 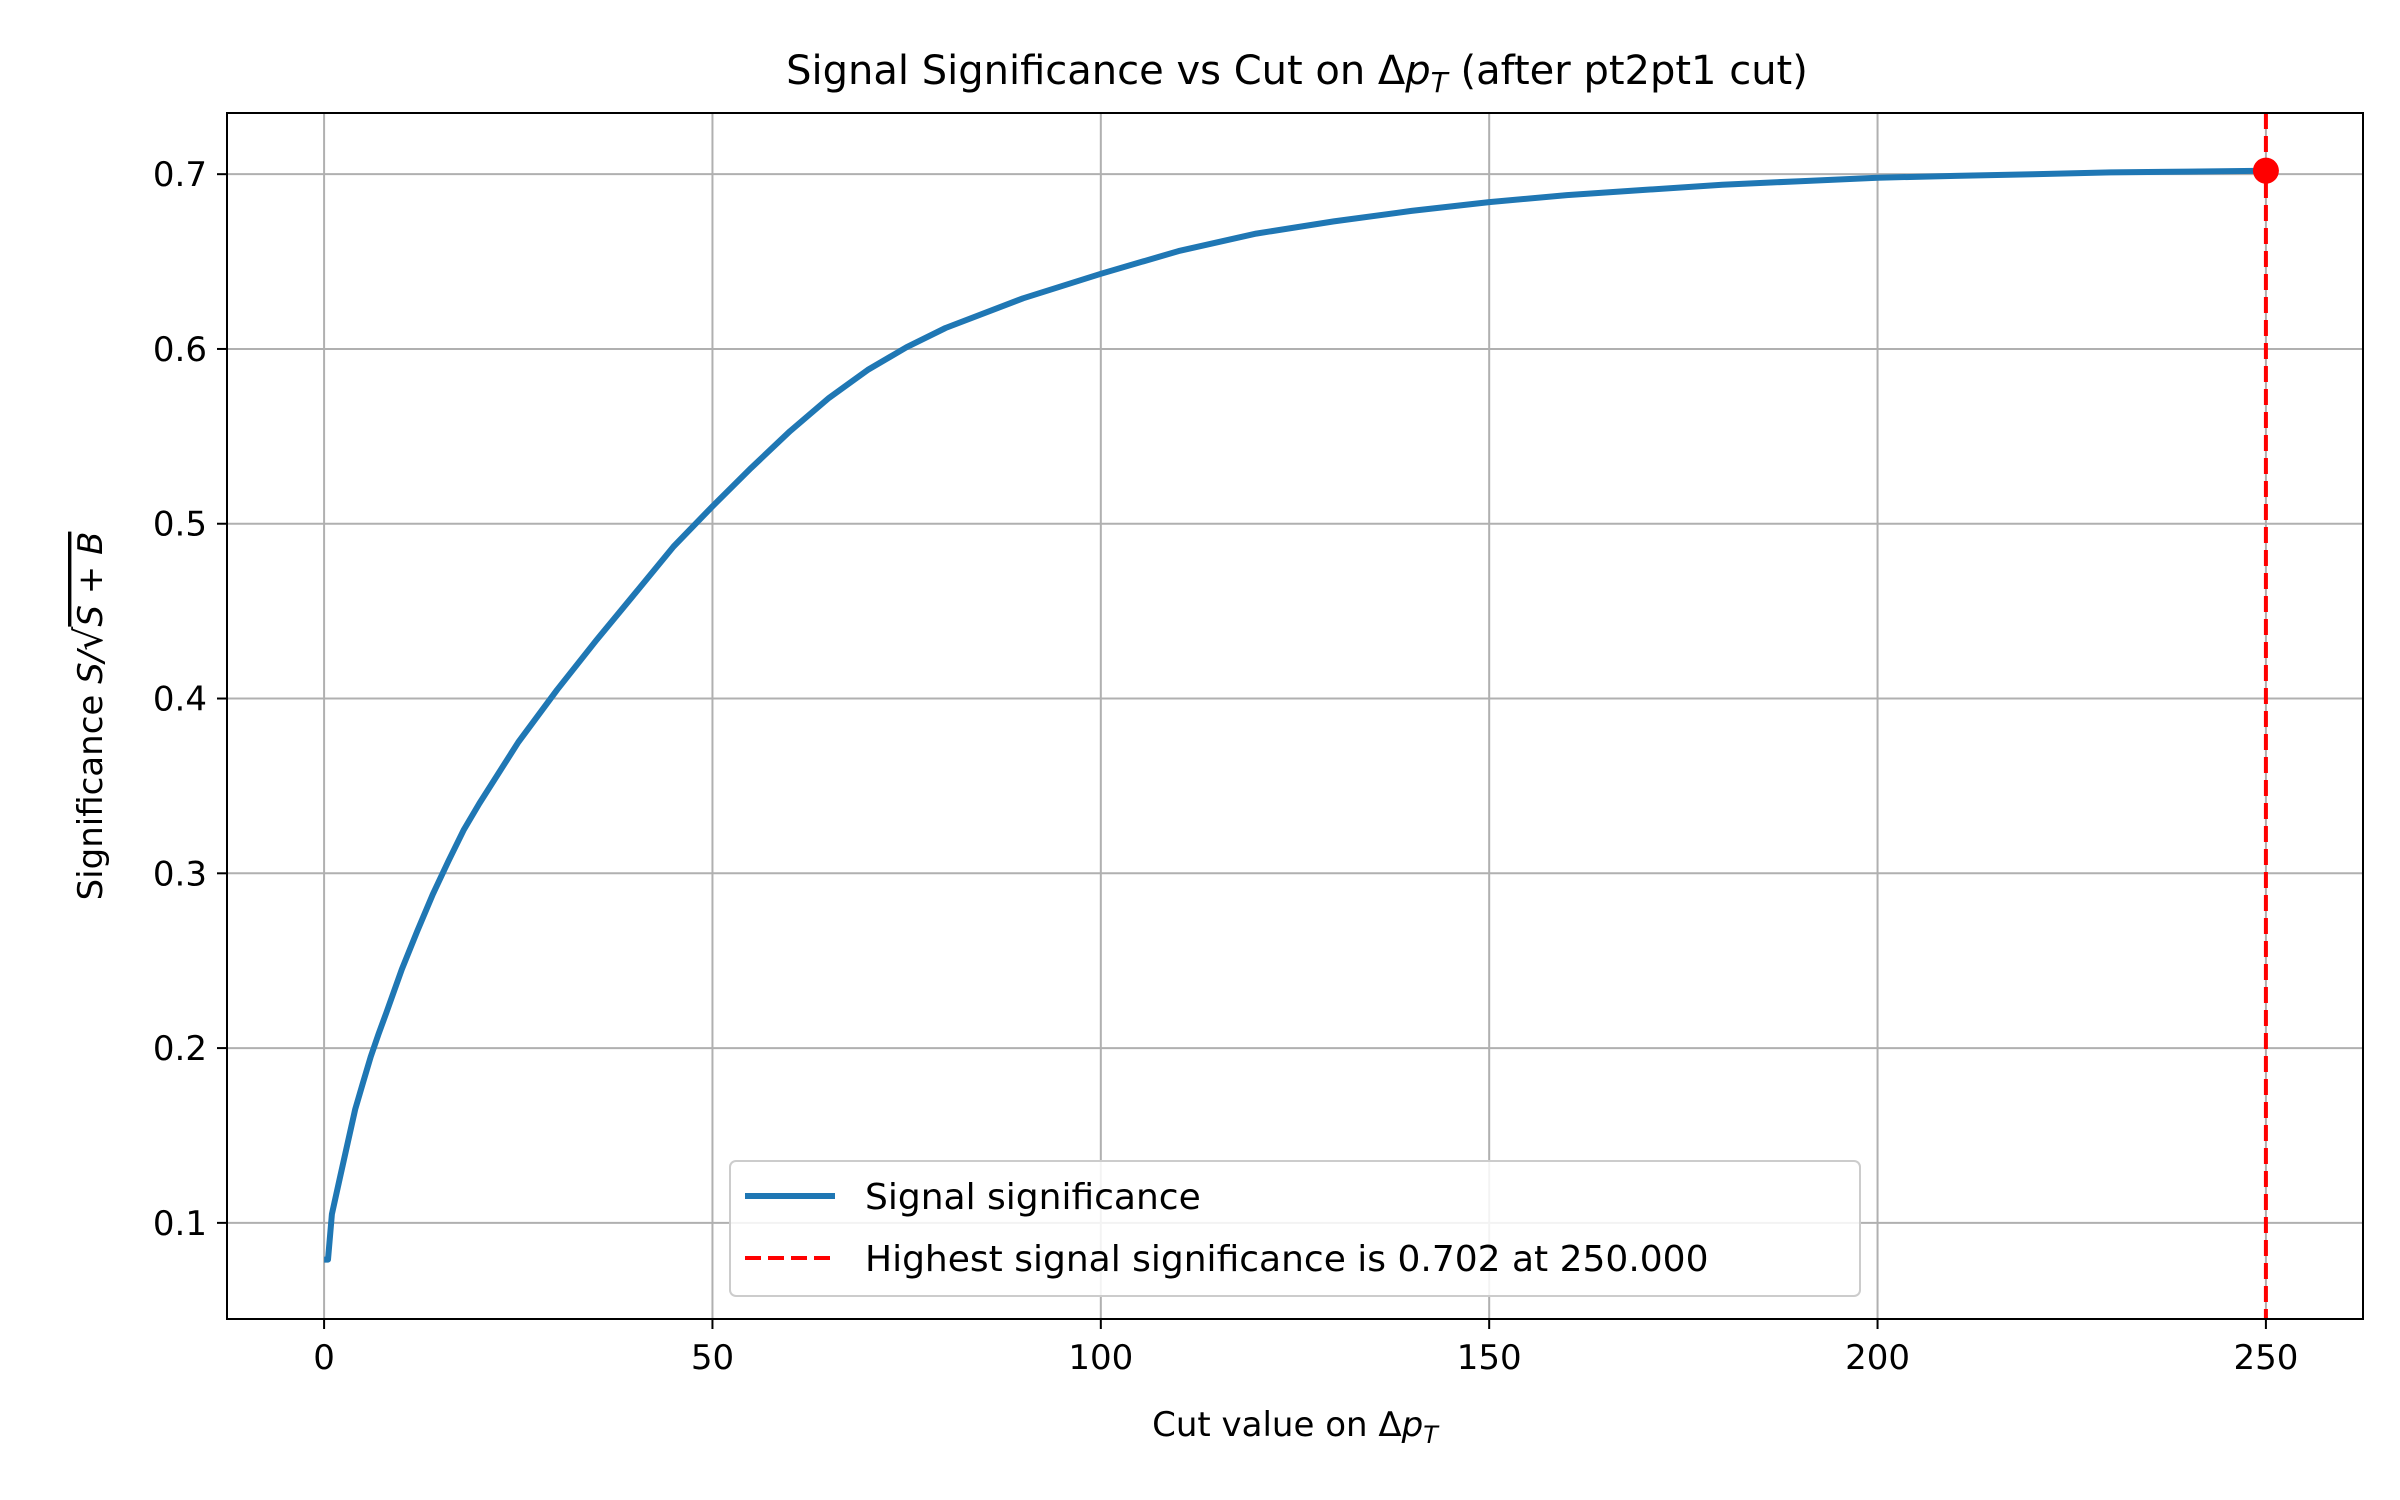 I want to click on x-tick-label: 150, so click(x=1489, y=1358).